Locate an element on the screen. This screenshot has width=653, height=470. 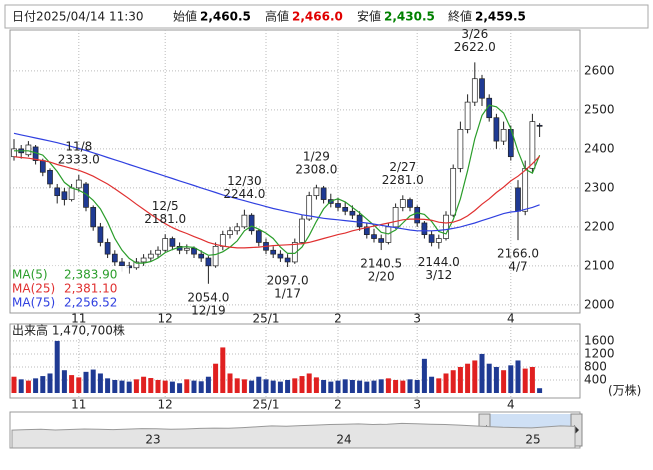
header-box is located at coordinates (326, 16).